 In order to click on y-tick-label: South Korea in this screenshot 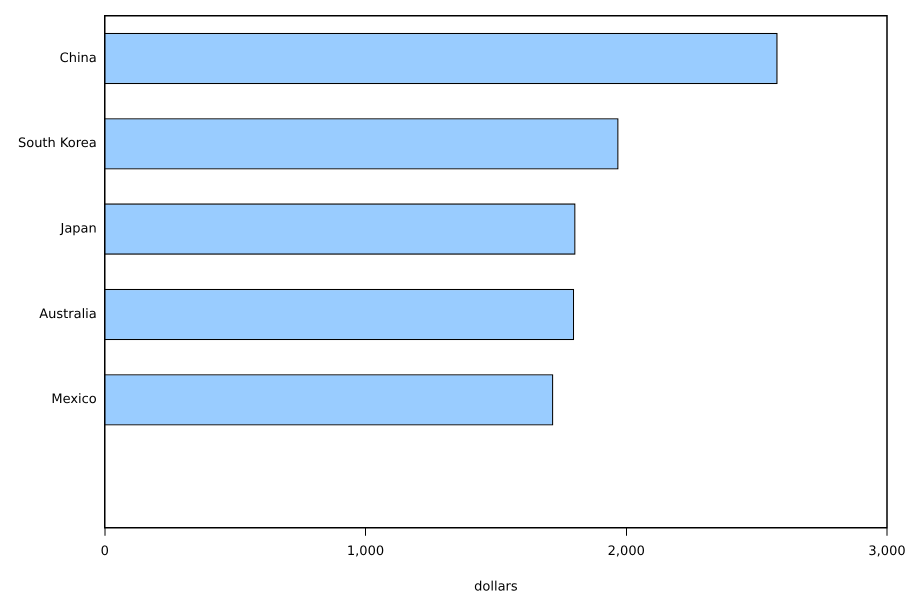, I will do `click(57, 144)`.